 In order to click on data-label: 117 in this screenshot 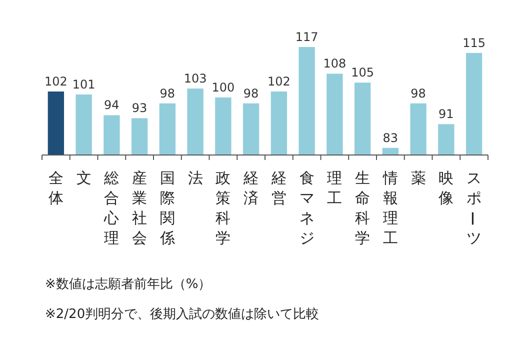, I will do `click(306, 37)`.